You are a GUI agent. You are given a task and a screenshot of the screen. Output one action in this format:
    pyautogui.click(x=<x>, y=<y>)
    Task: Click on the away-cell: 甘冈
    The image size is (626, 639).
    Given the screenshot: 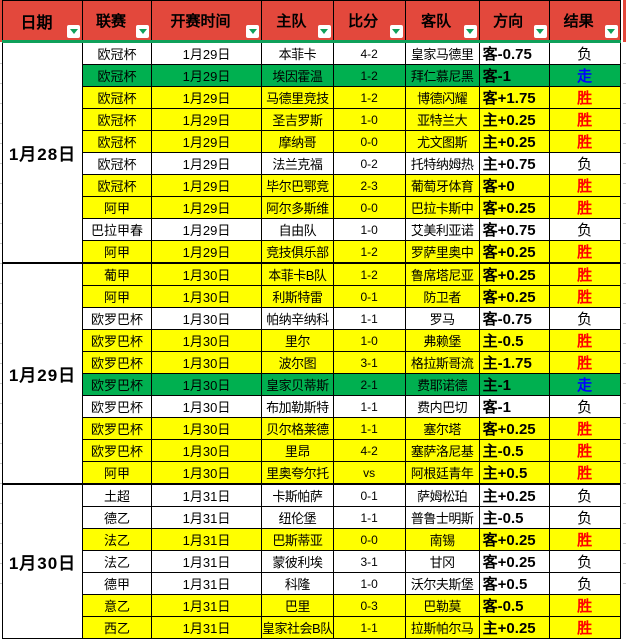 What is the action you would take?
    pyautogui.click(x=442, y=561)
    